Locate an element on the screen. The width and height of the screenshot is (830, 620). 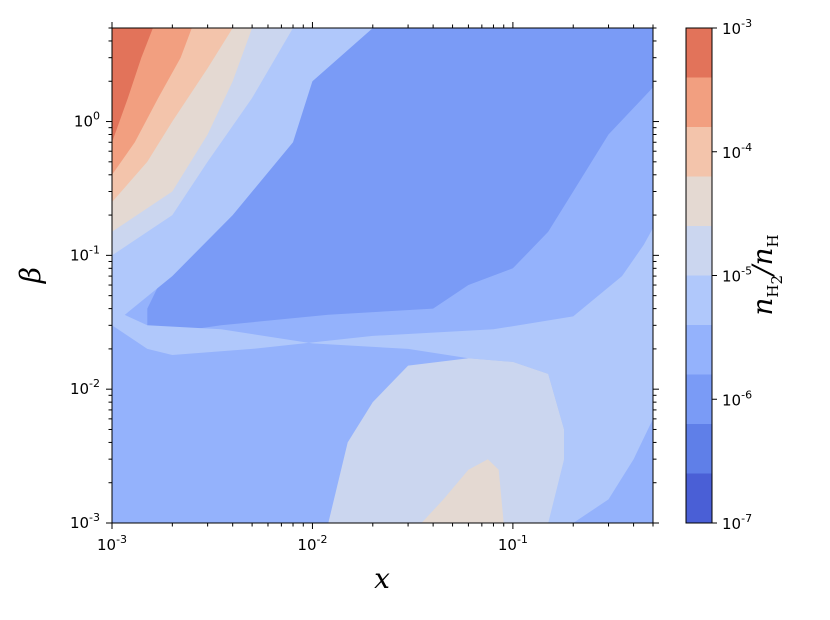
x-axis-label: x is located at coordinates (382, 578).